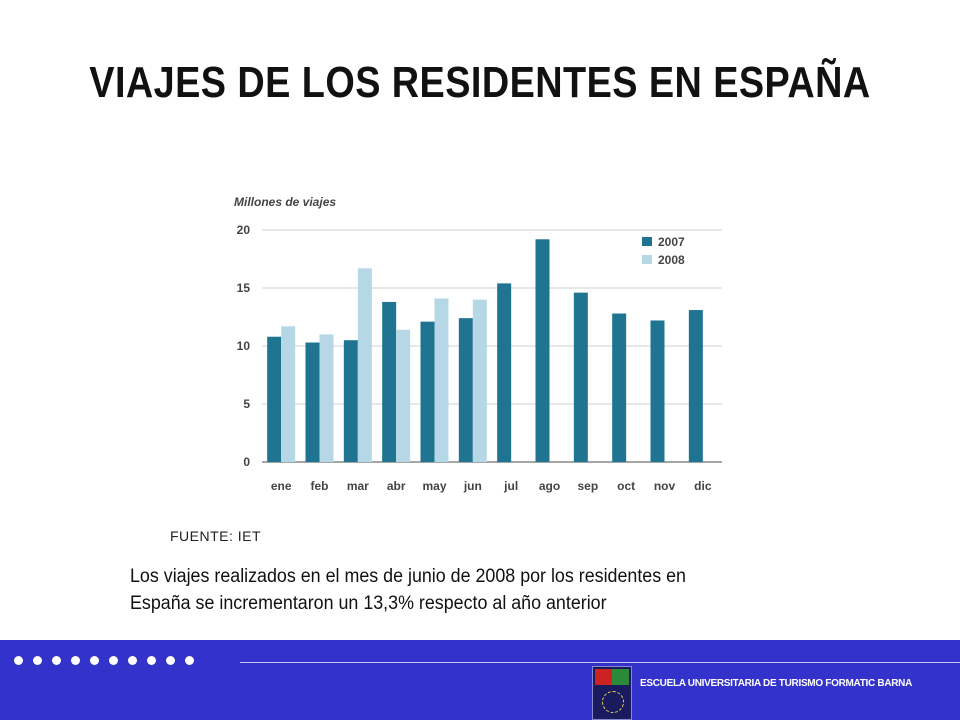 This screenshot has width=960, height=720. I want to click on bar-2007-dic, so click(695, 386).